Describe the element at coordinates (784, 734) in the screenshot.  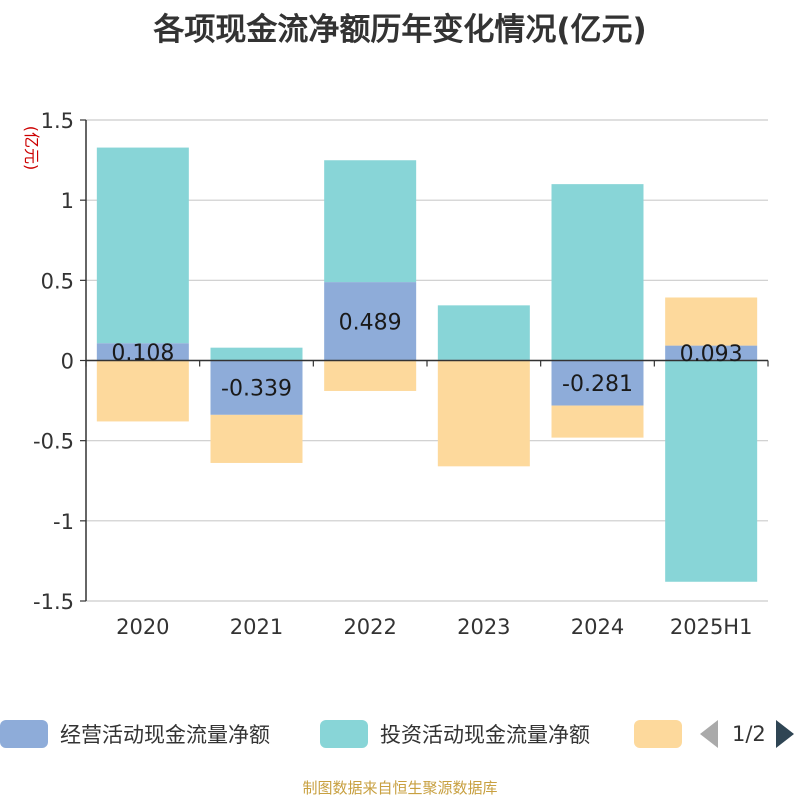
I see `pager-next-icon` at that location.